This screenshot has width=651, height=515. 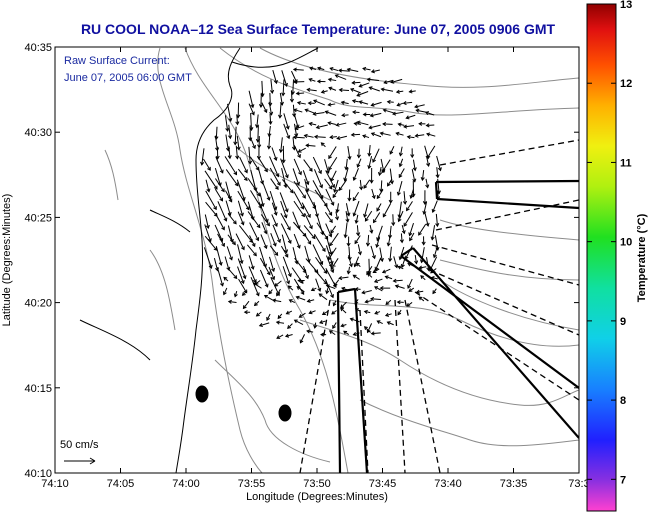 What do you see at coordinates (80, 461) in the screenshot?
I see `scale-arrow` at bounding box center [80, 461].